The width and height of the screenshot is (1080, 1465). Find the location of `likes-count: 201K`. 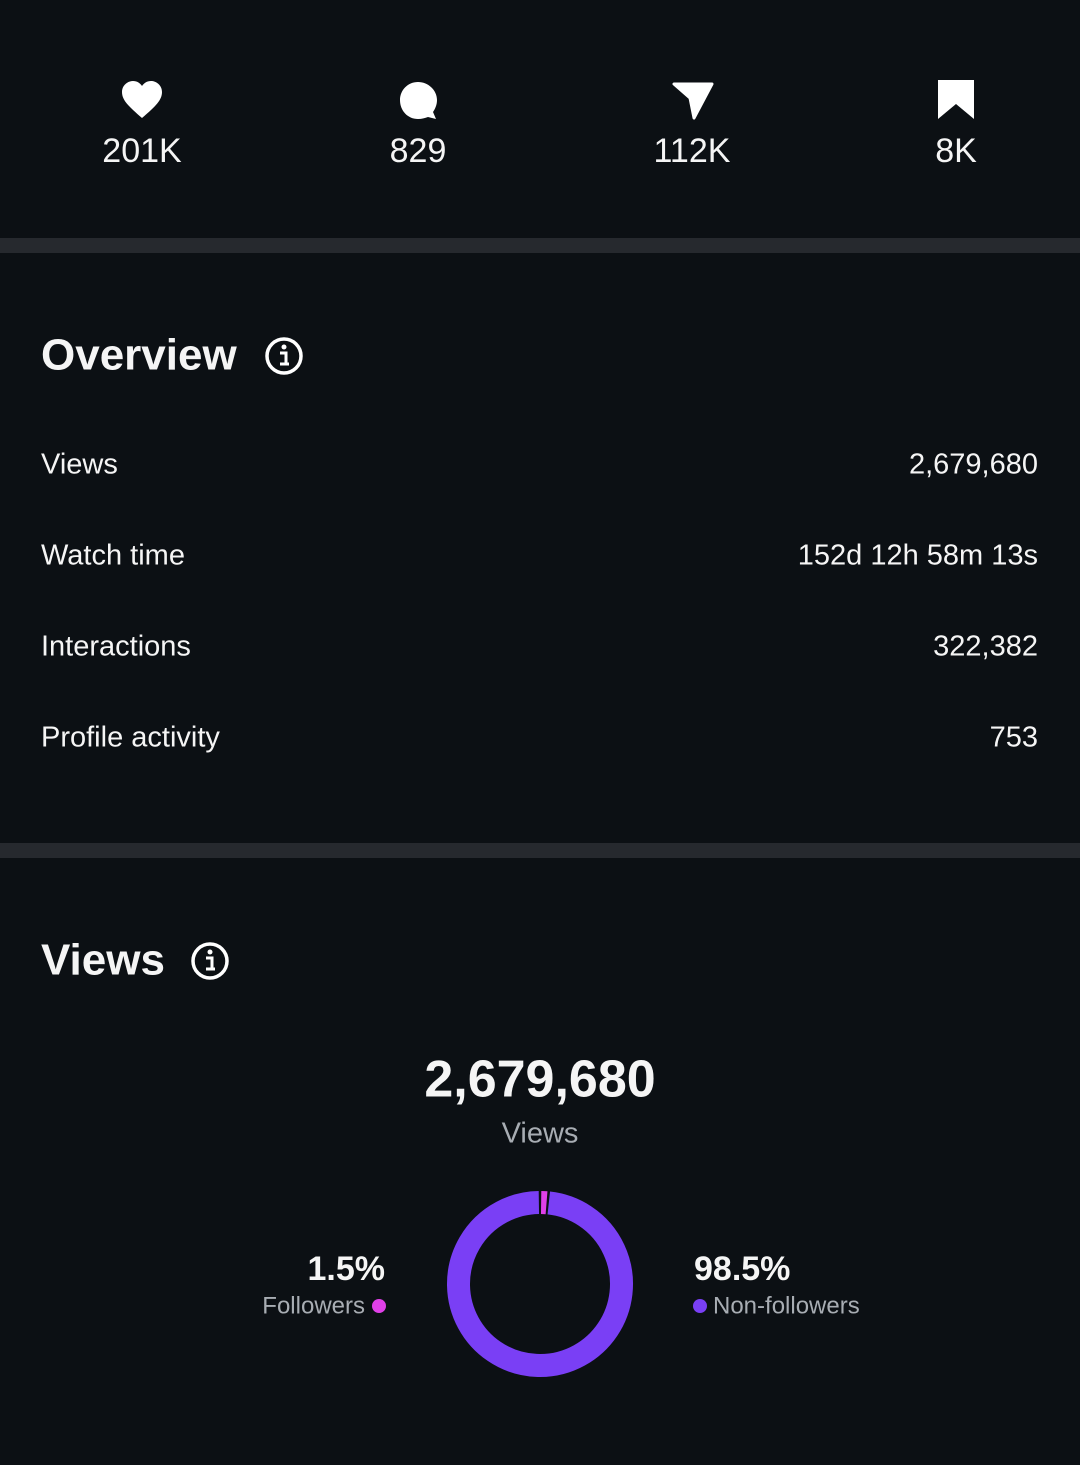

likes-count: 201K is located at coordinates (142, 151).